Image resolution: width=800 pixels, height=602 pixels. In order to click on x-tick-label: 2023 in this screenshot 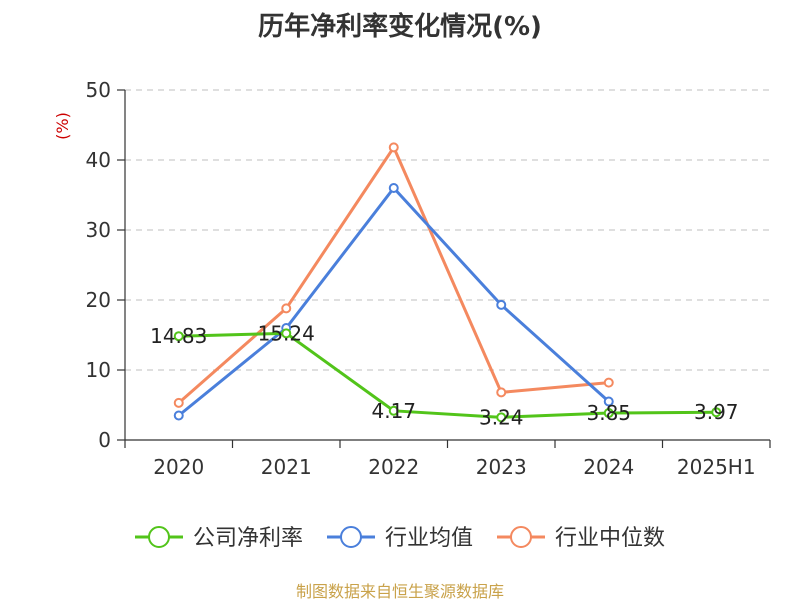, I will do `click(501, 467)`.